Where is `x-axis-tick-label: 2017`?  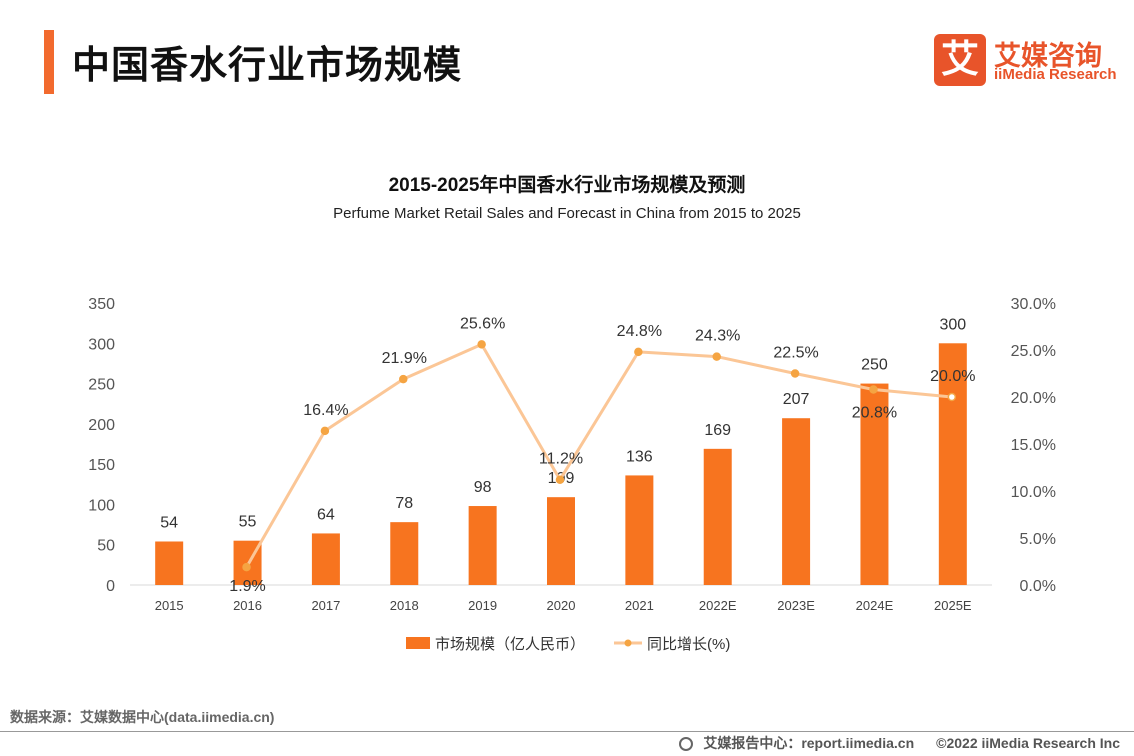 x-axis-tick-label: 2017 is located at coordinates (325, 605).